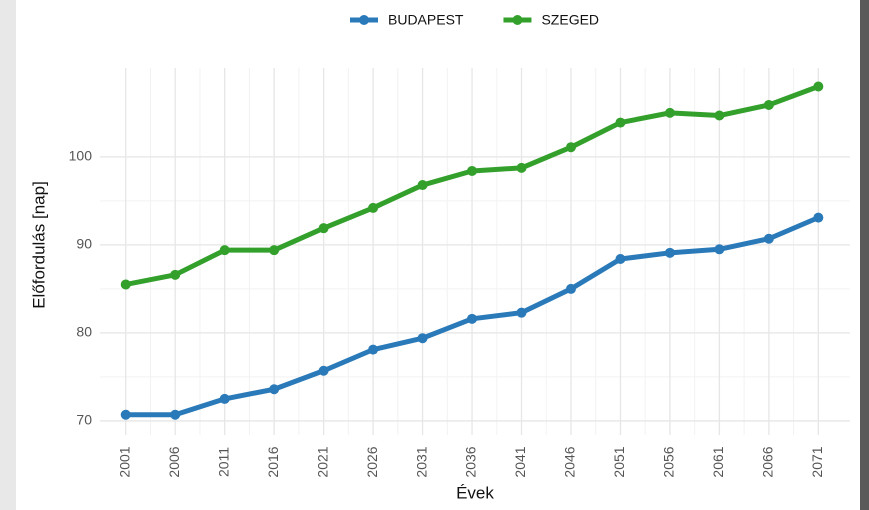  Describe the element at coordinates (124, 461) in the screenshot. I see `x-tick-label: 2001` at that location.